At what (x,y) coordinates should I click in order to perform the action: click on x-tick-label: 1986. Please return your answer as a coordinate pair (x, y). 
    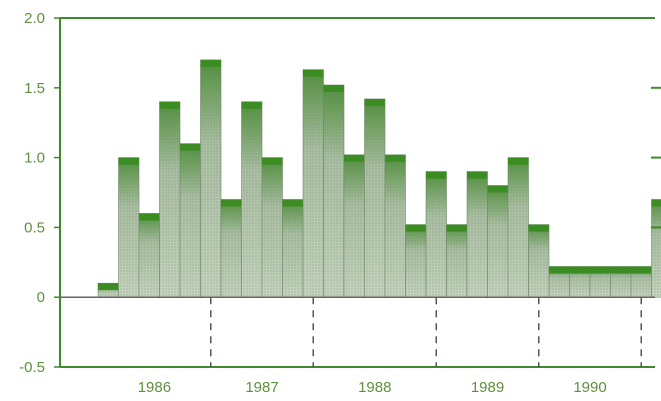
    Looking at the image, I should click on (154, 387).